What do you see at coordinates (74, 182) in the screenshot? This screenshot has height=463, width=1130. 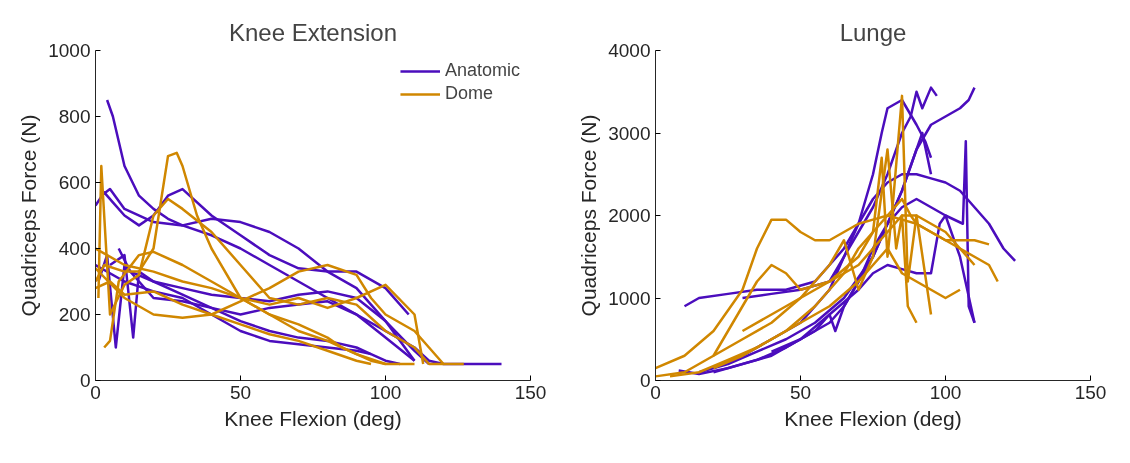 I see `y-tick-label: 600` at bounding box center [74, 182].